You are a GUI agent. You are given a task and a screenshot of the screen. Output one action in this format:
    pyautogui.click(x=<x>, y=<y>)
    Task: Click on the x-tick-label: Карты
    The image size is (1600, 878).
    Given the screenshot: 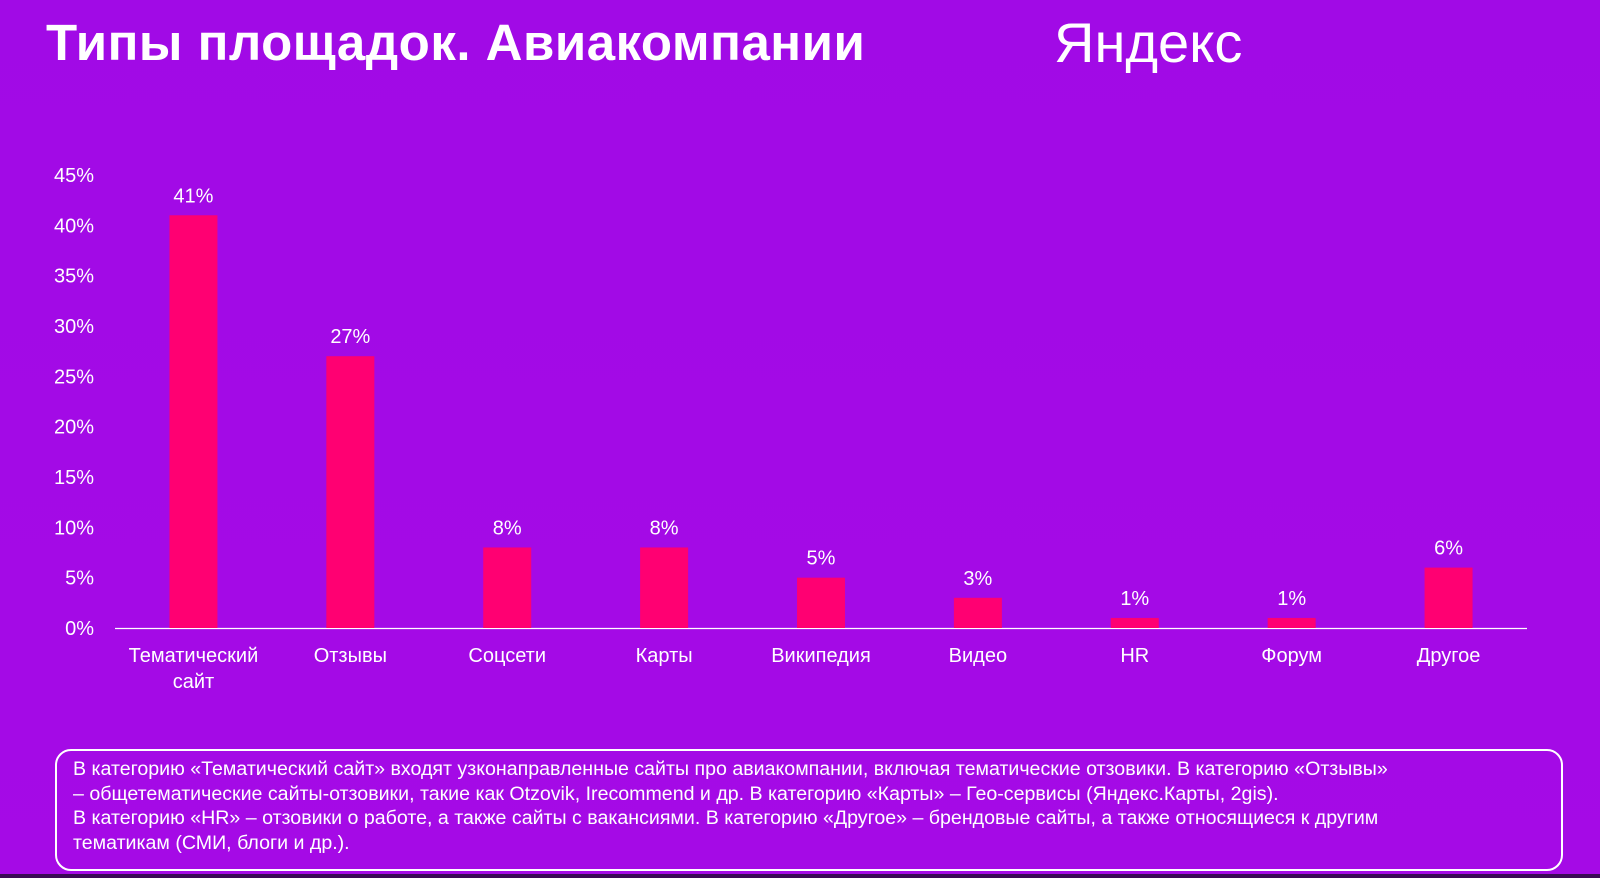 What is the action you would take?
    pyautogui.click(x=664, y=656)
    